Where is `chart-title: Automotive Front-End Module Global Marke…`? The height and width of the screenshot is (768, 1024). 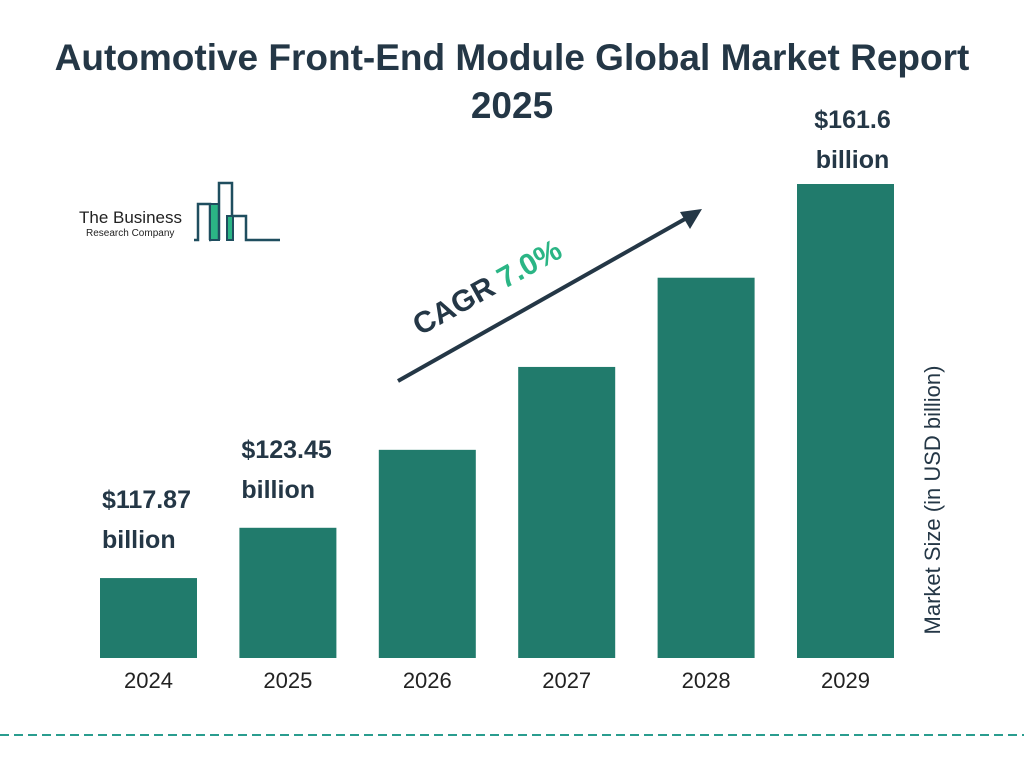
chart-title: Automotive Front-End Module Global Marke… is located at coordinates (512, 81).